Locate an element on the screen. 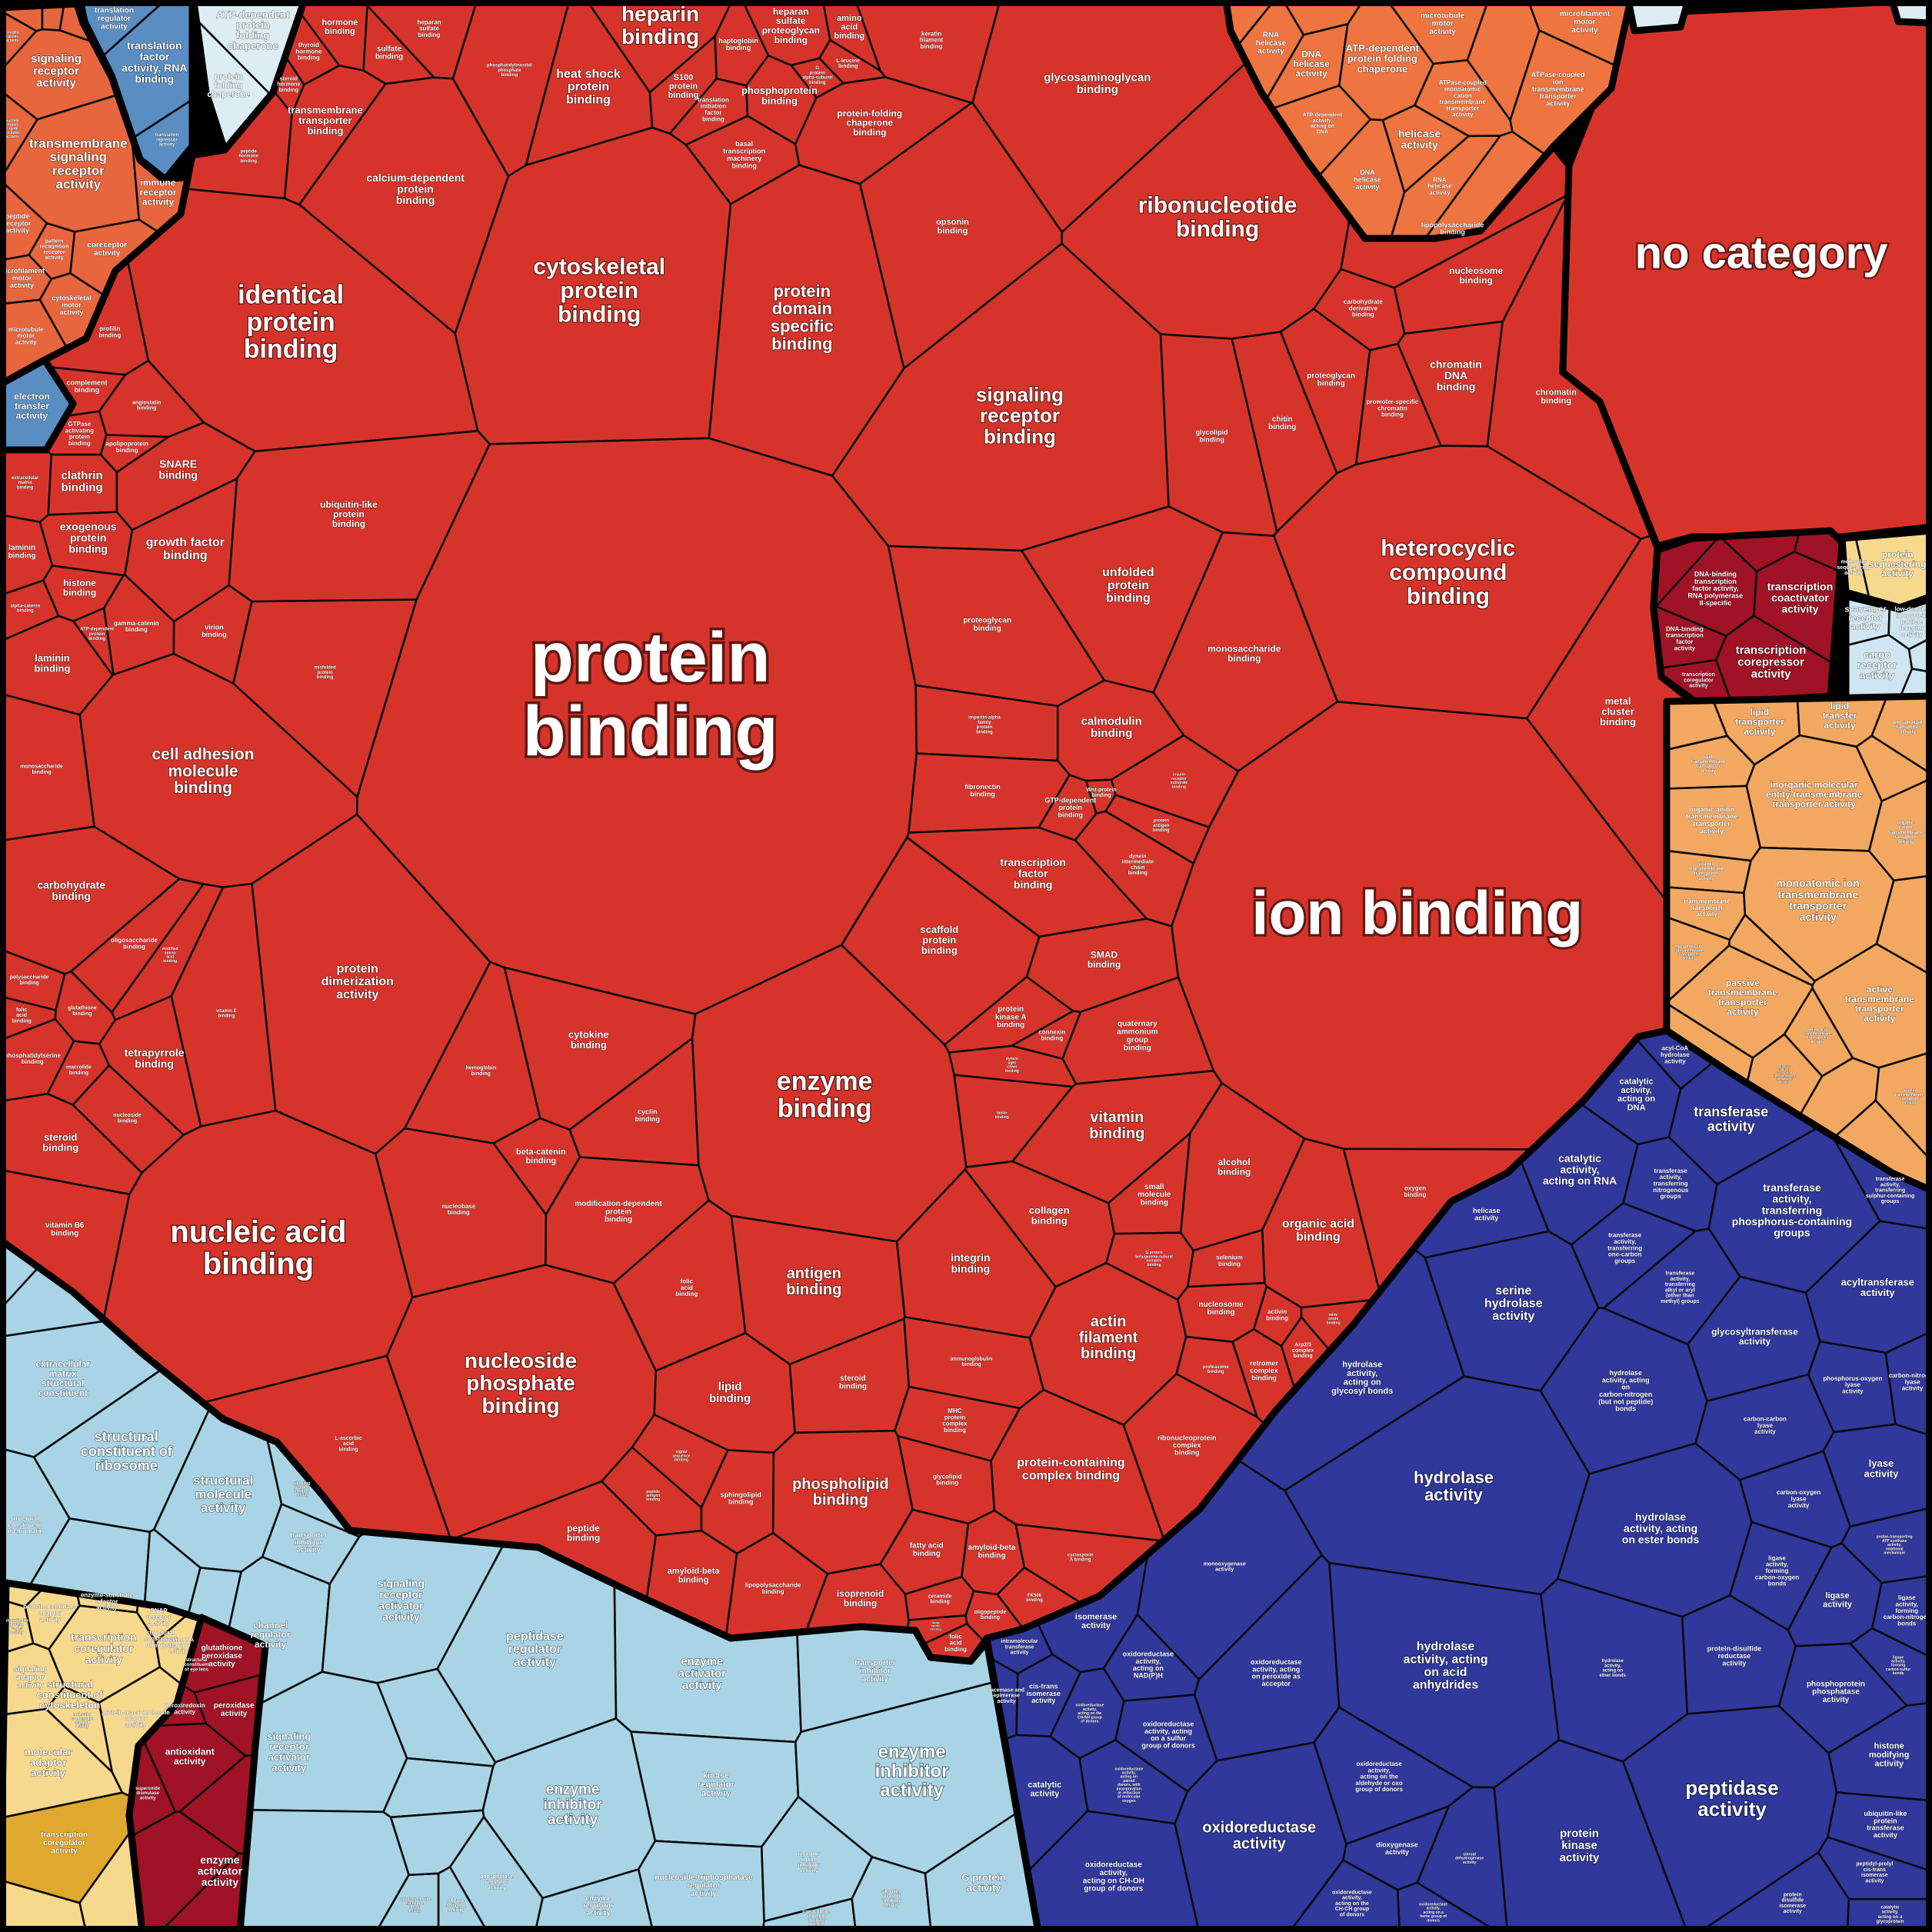  cell-label: alpha-catenin binding is located at coordinates (25, 608).